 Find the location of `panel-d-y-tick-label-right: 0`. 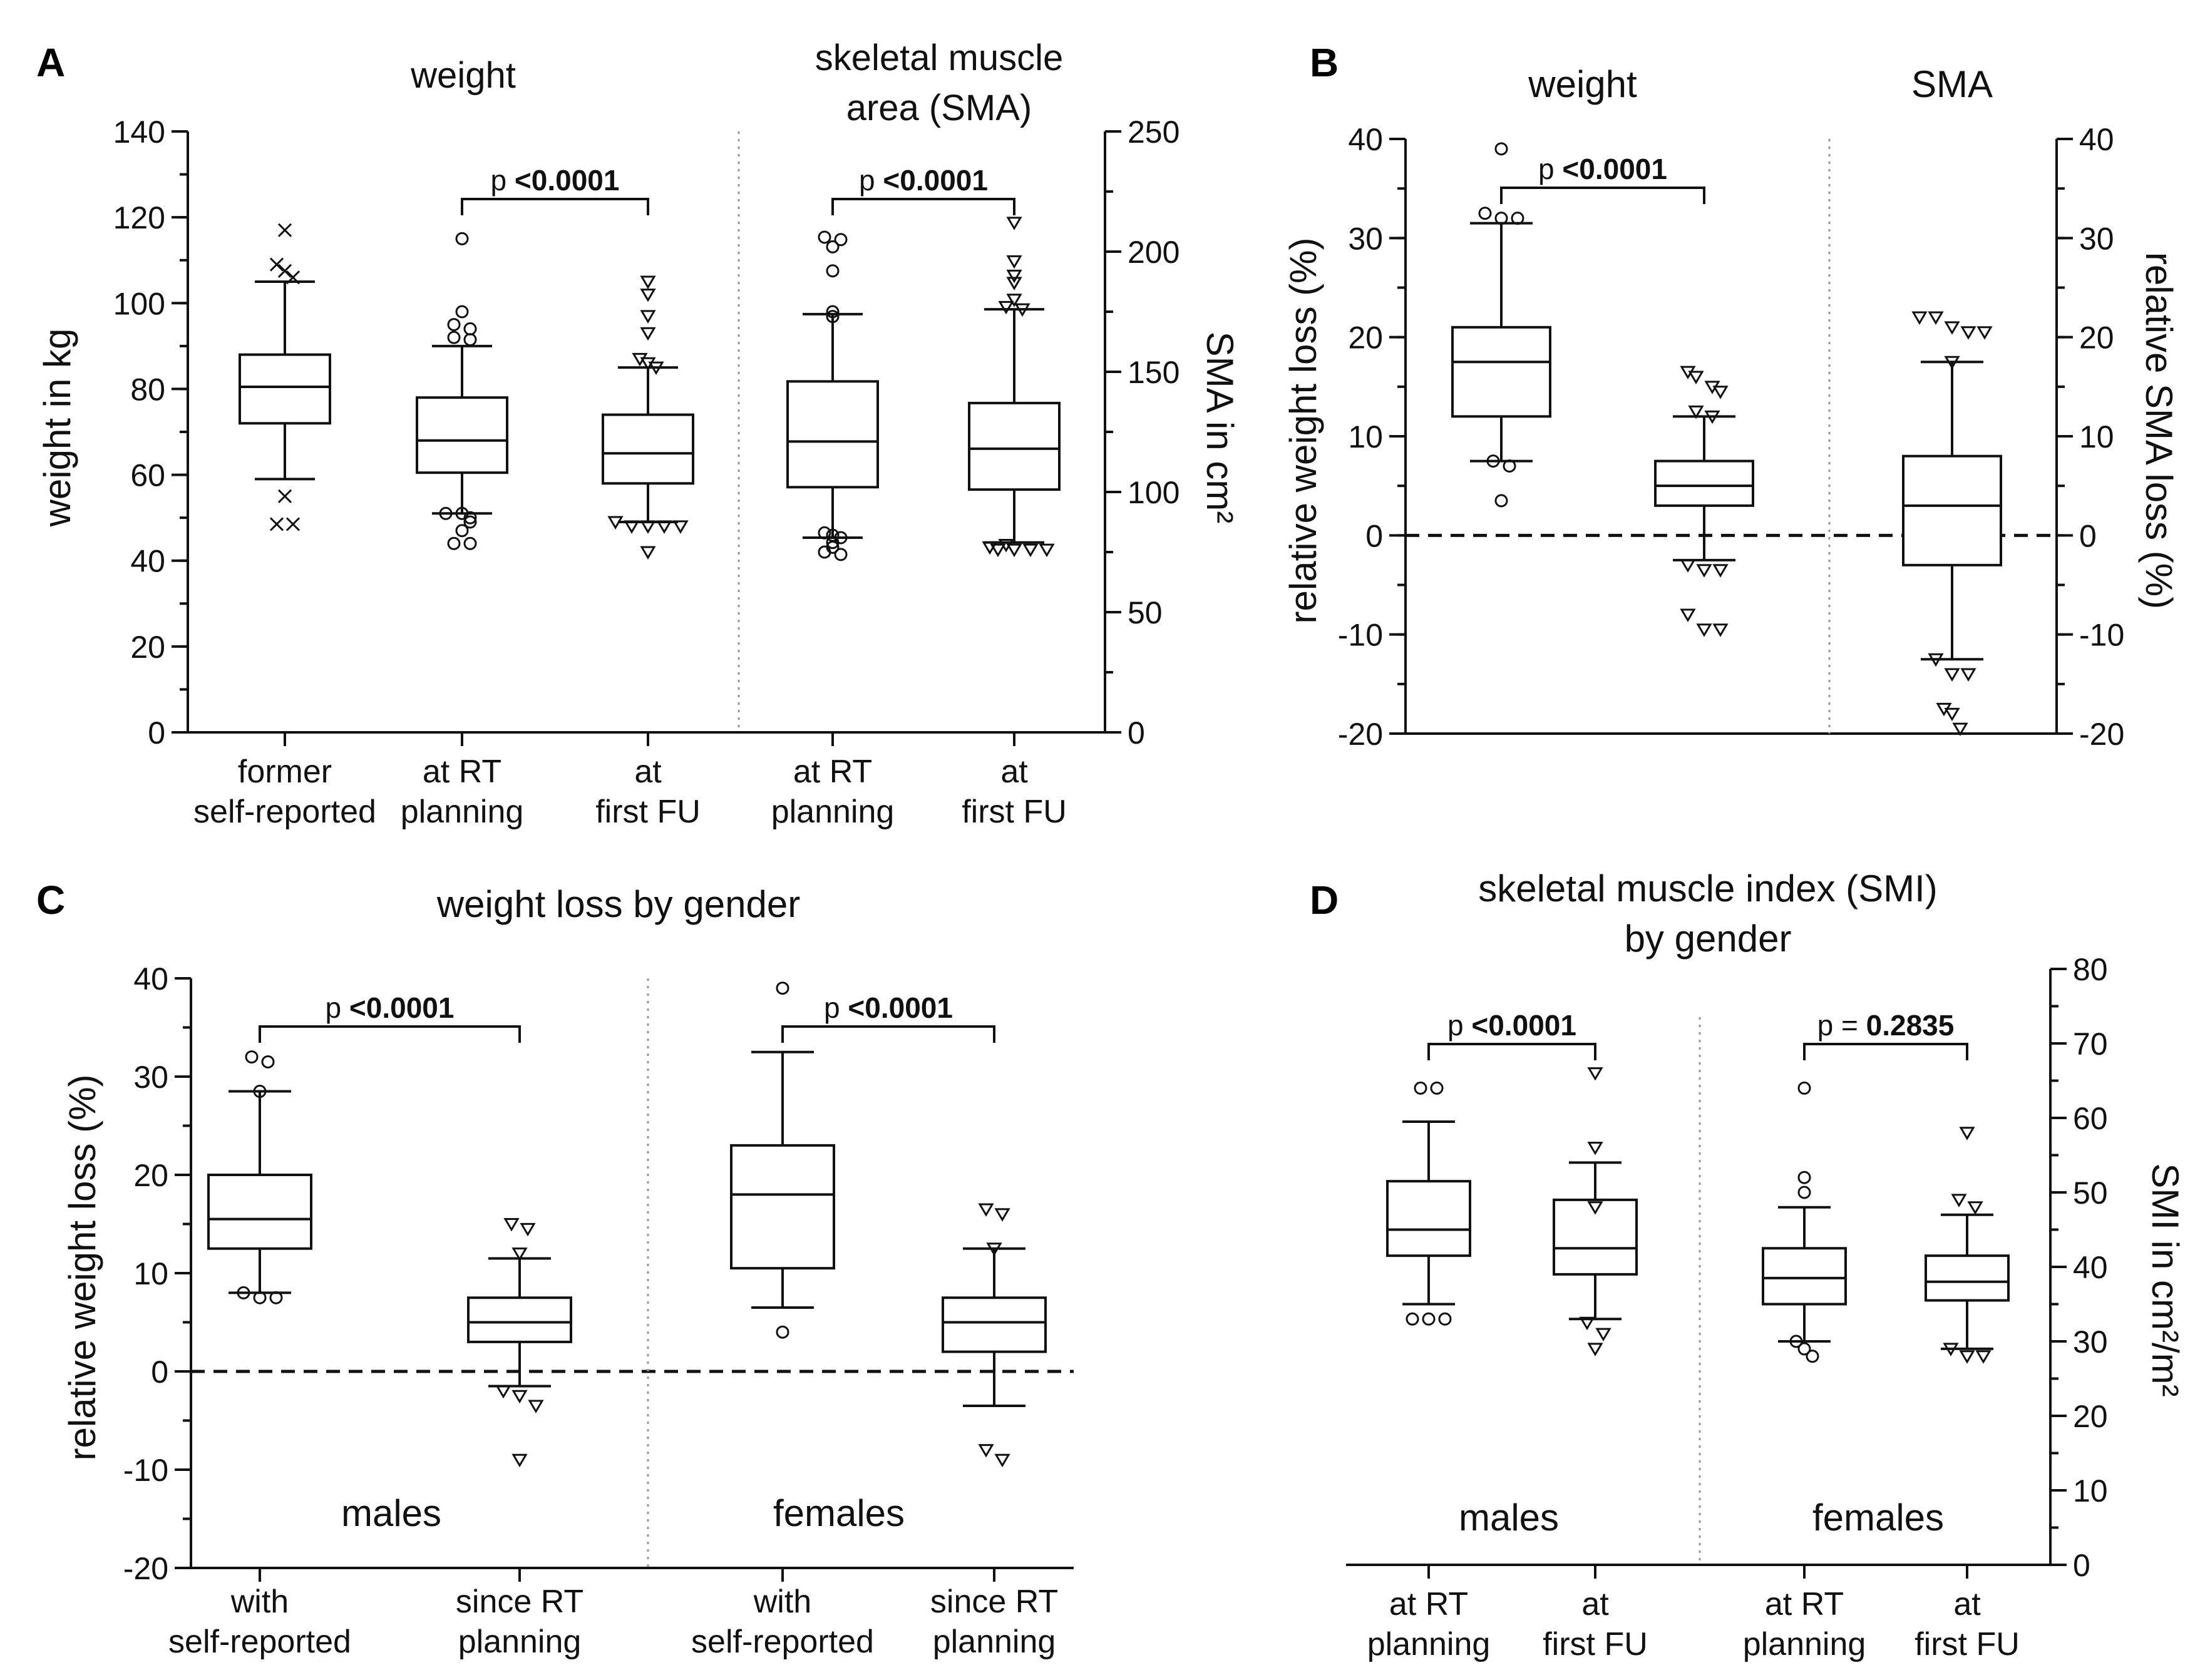

panel-d-y-tick-label-right: 0 is located at coordinates (2081, 1565).